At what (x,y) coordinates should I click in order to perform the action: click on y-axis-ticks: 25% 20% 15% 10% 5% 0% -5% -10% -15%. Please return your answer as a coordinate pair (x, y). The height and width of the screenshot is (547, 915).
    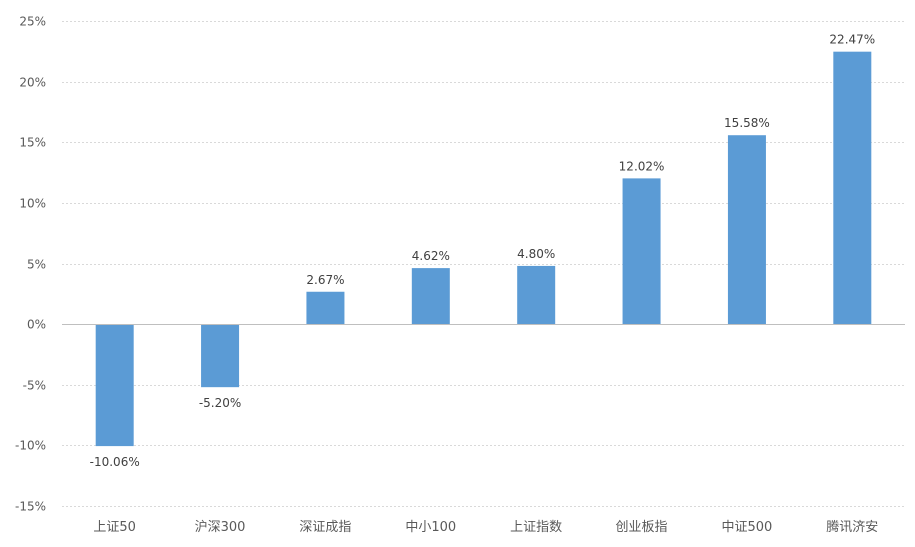
    Looking at the image, I should click on (30, 264).